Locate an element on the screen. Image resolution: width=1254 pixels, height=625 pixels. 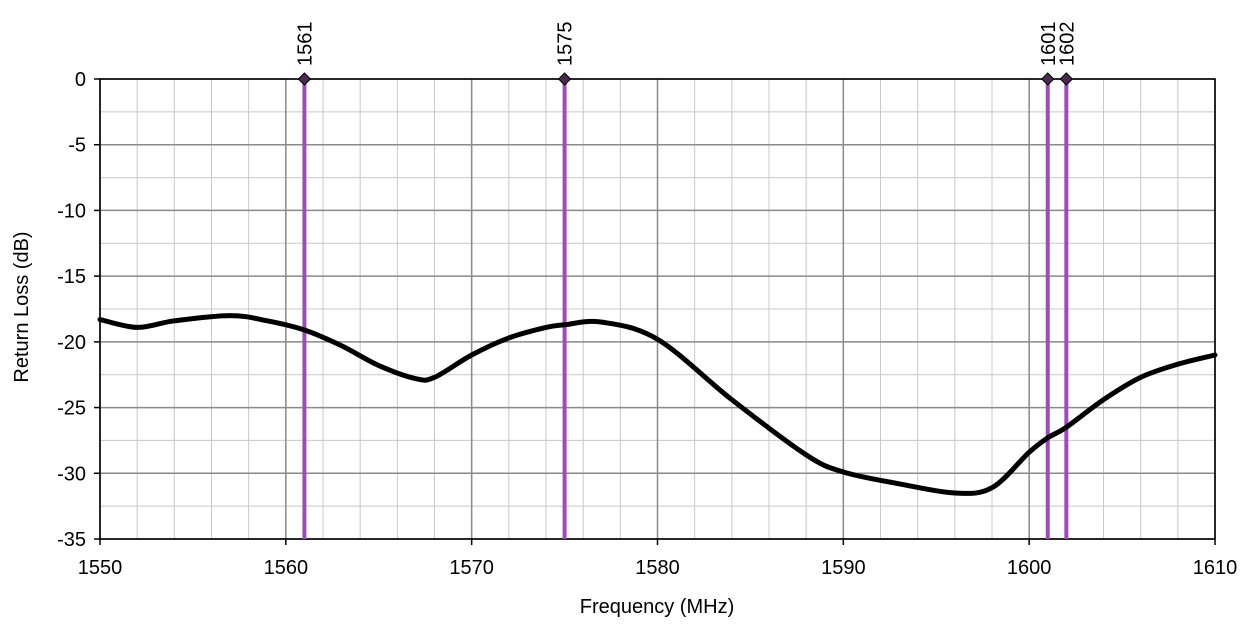
y-tick-label: -20 is located at coordinates (71, 343).